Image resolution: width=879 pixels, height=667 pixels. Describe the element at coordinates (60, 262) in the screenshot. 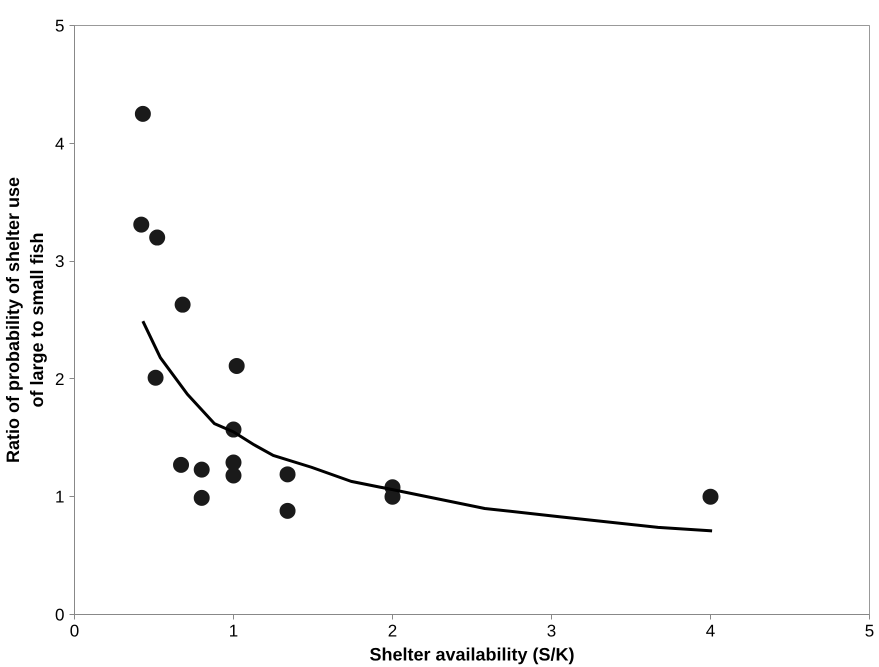

I see `y-tick-label: 3` at that location.